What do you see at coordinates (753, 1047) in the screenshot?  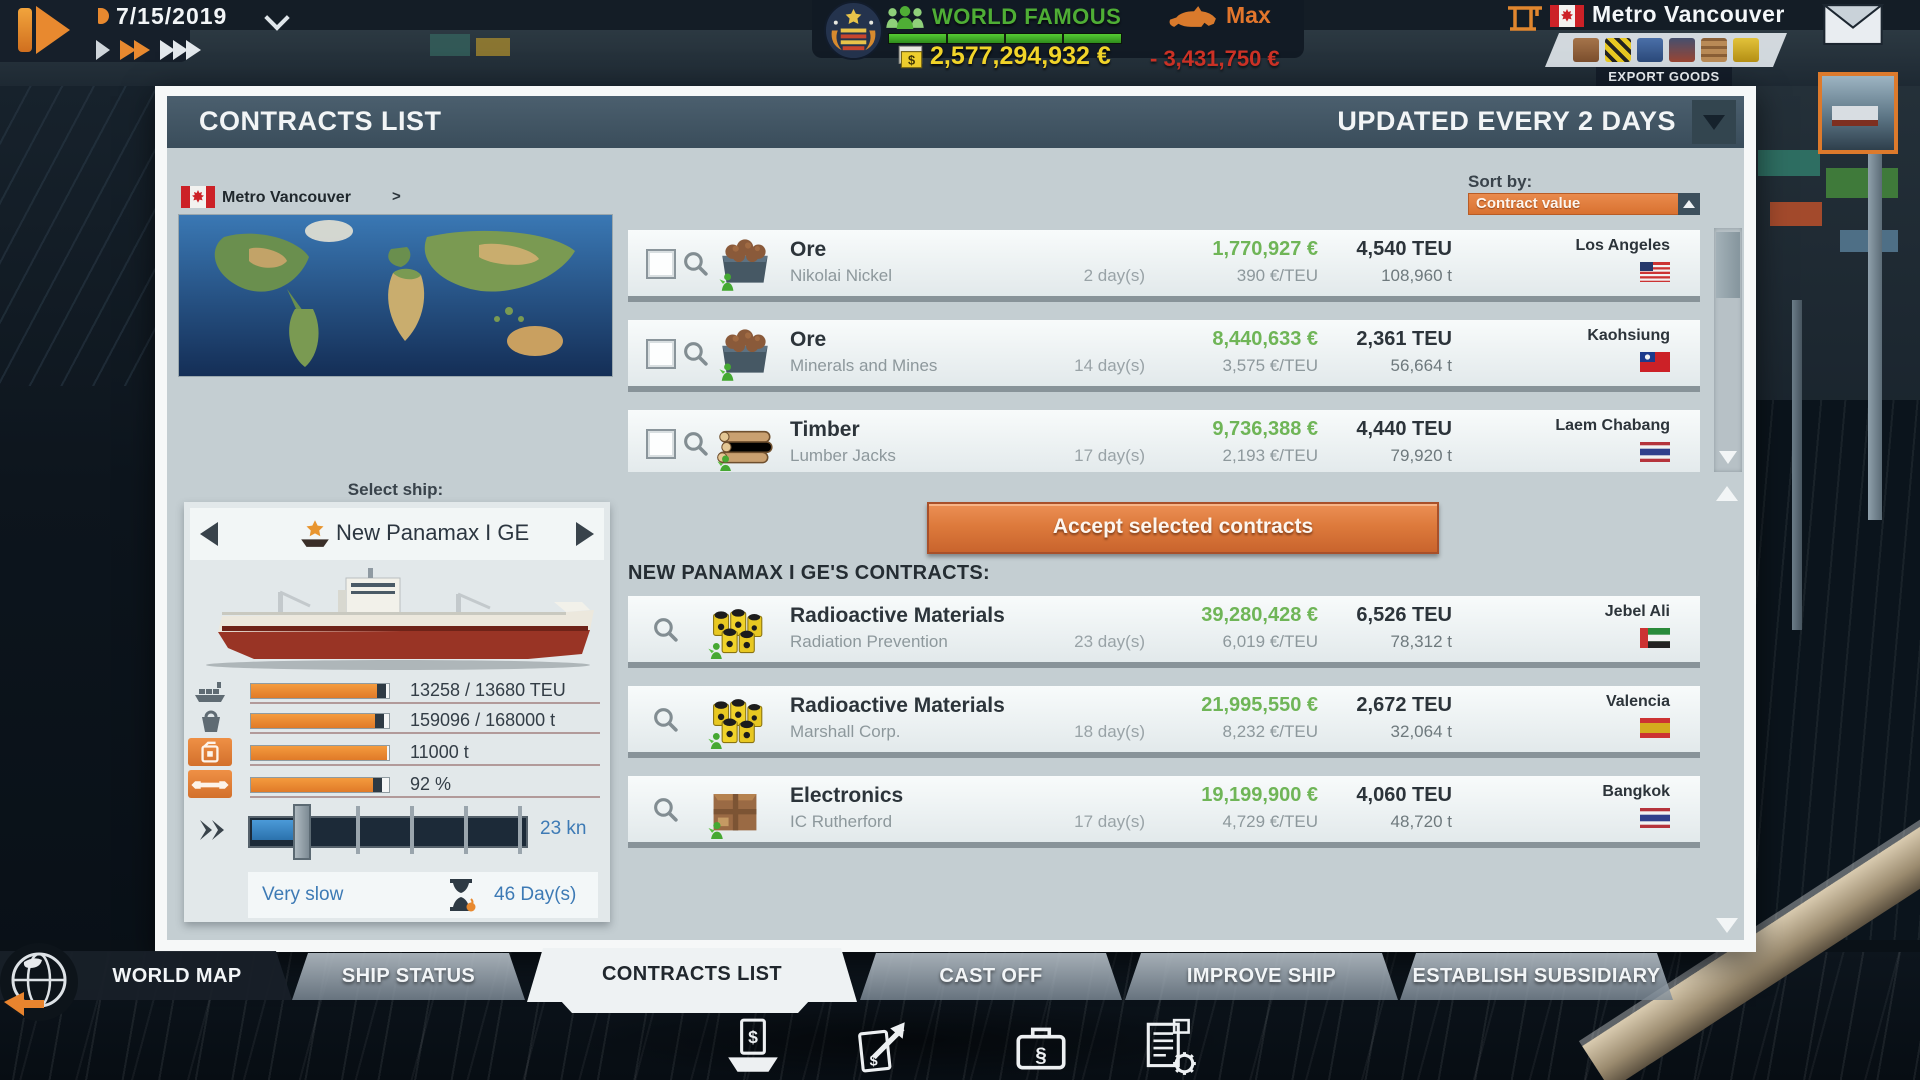 I see `harbor-fees-icon` at bounding box center [753, 1047].